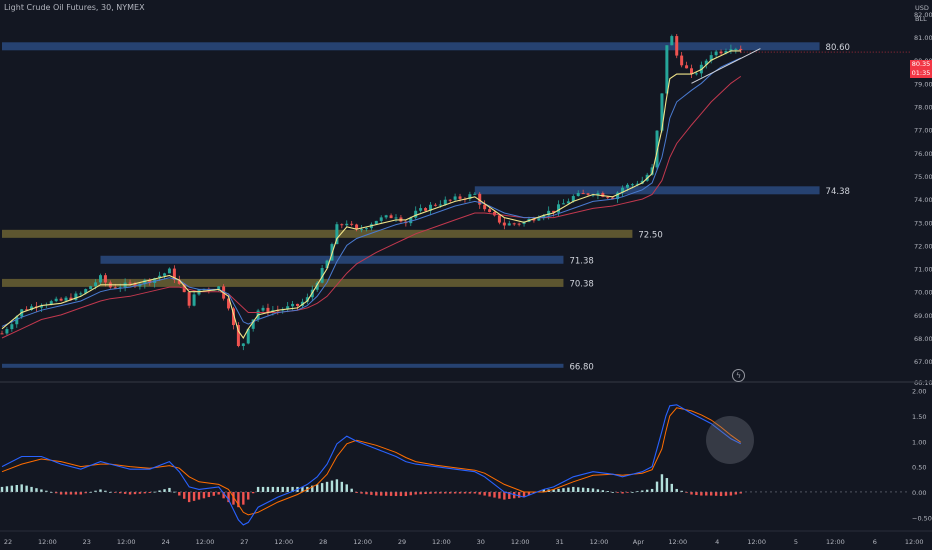  What do you see at coordinates (402, 542) in the screenshot?
I see `time-tick-10: 29` at bounding box center [402, 542].